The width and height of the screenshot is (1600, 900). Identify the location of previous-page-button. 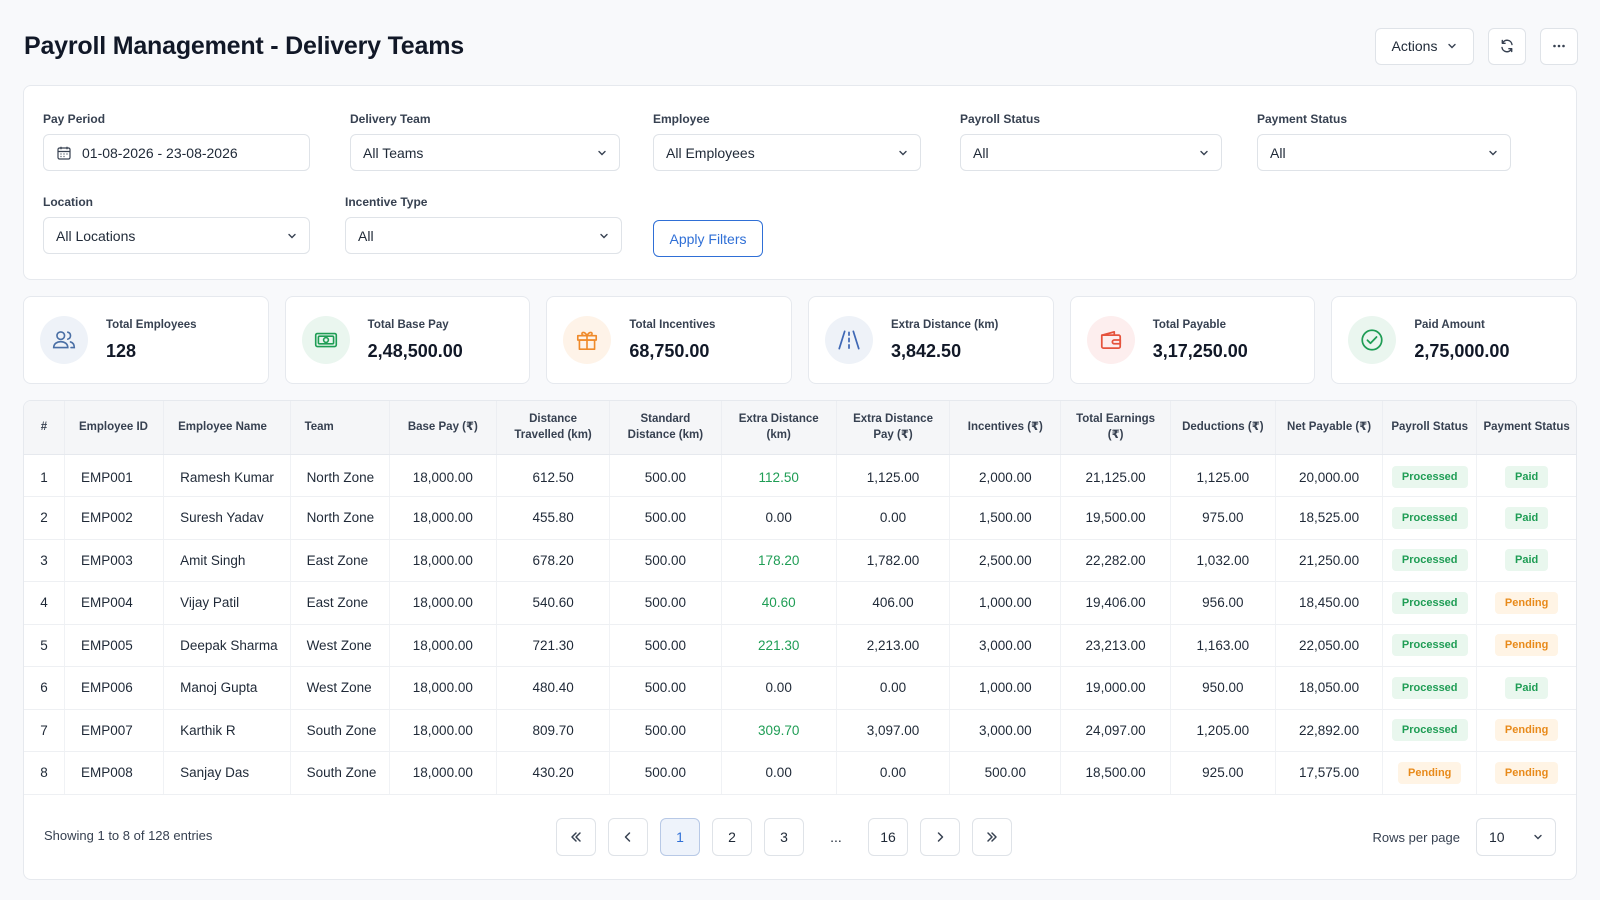
(628, 837).